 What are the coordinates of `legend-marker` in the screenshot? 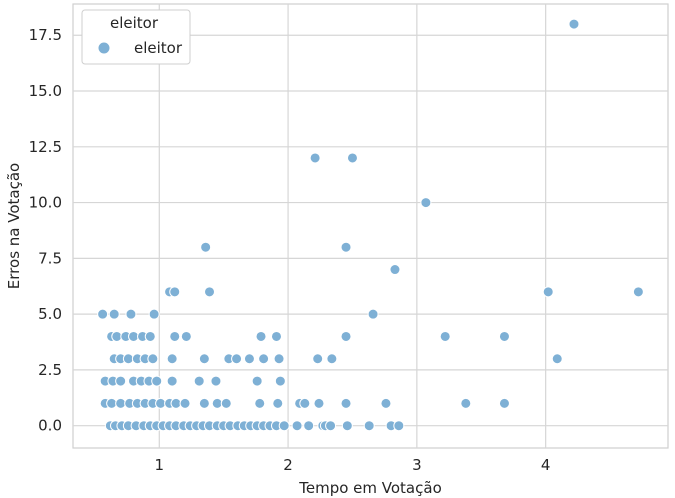 It's located at (104, 48).